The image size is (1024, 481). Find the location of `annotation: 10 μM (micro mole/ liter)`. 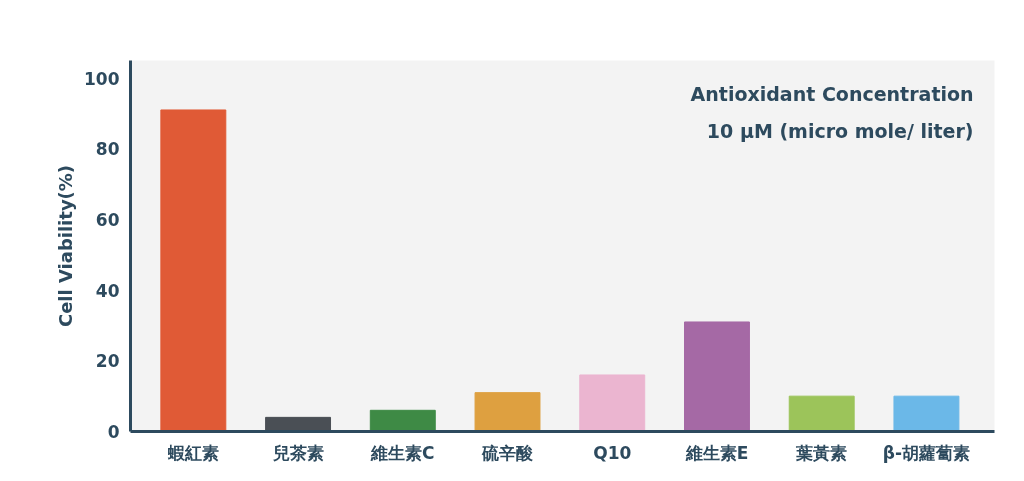

annotation: 10 μM (micro mole/ liter) is located at coordinates (840, 131).